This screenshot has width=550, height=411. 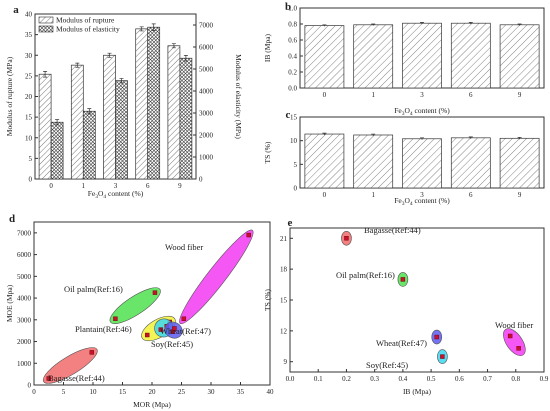 What do you see at coordinates (267, 152) in the screenshot?
I see `panel-c-ylabel: TS (%)` at bounding box center [267, 152].